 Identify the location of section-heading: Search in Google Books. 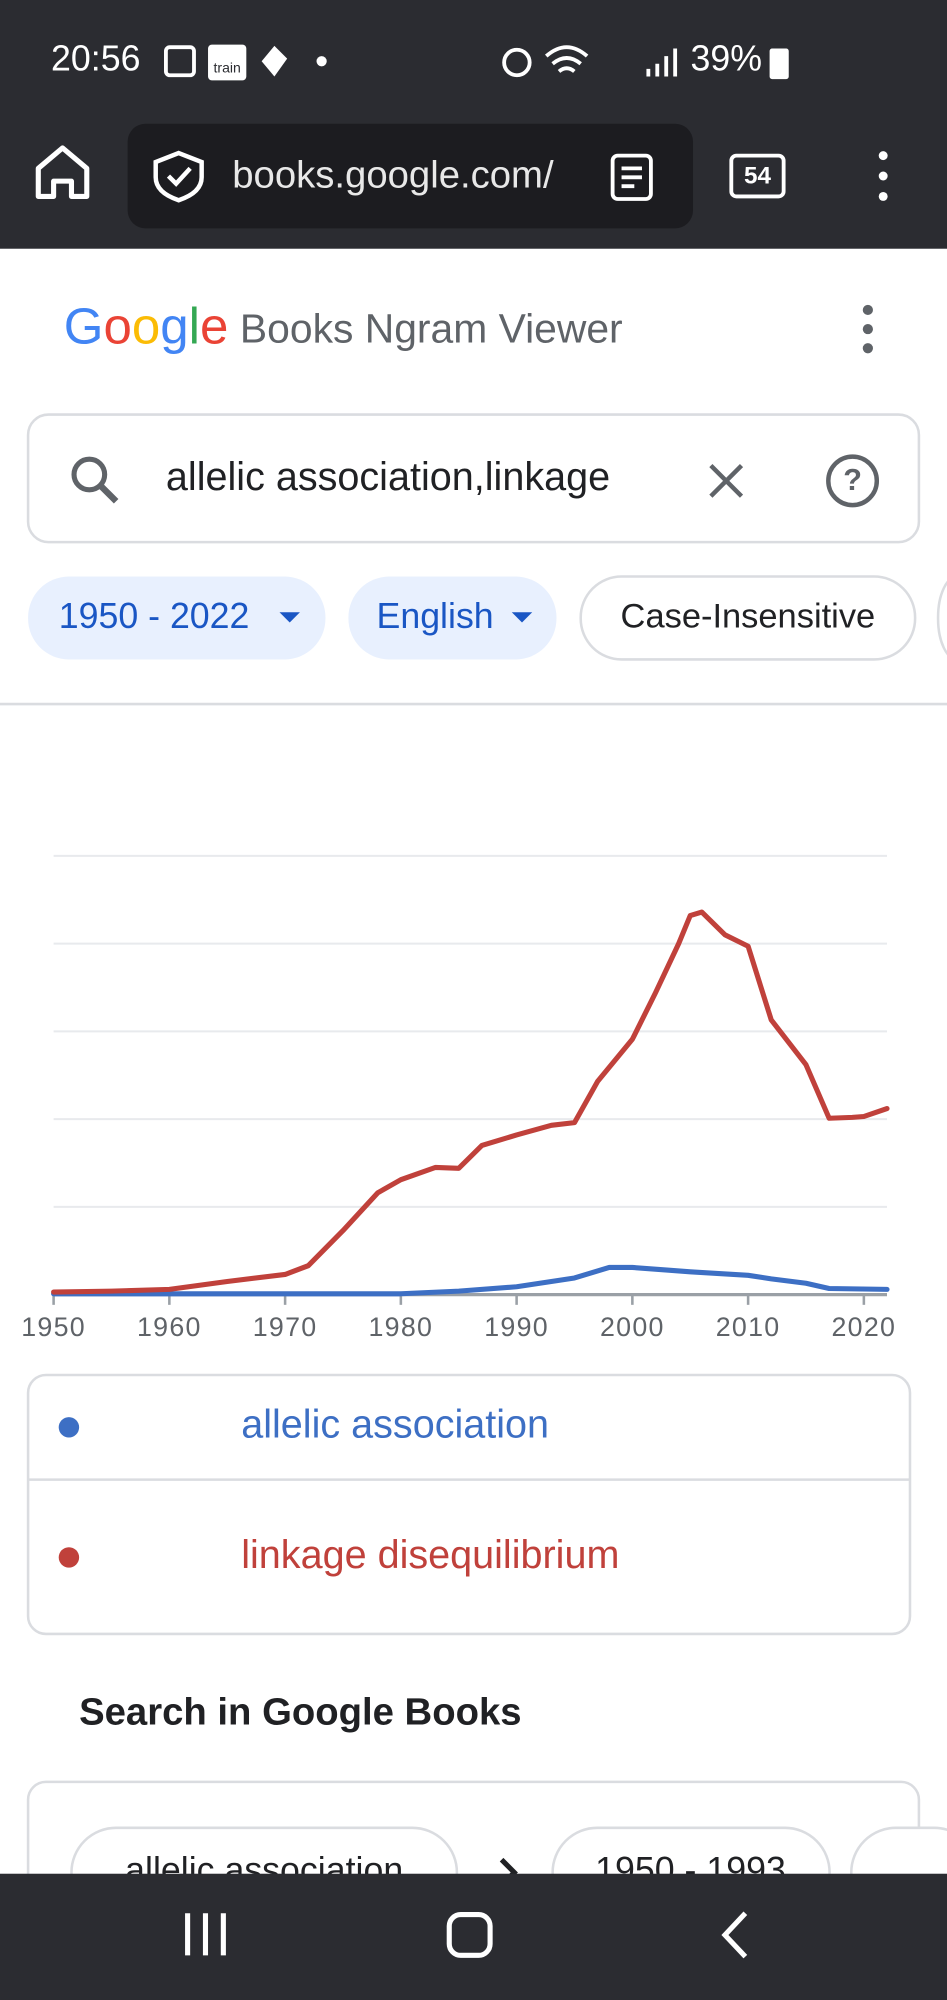
(300, 1711).